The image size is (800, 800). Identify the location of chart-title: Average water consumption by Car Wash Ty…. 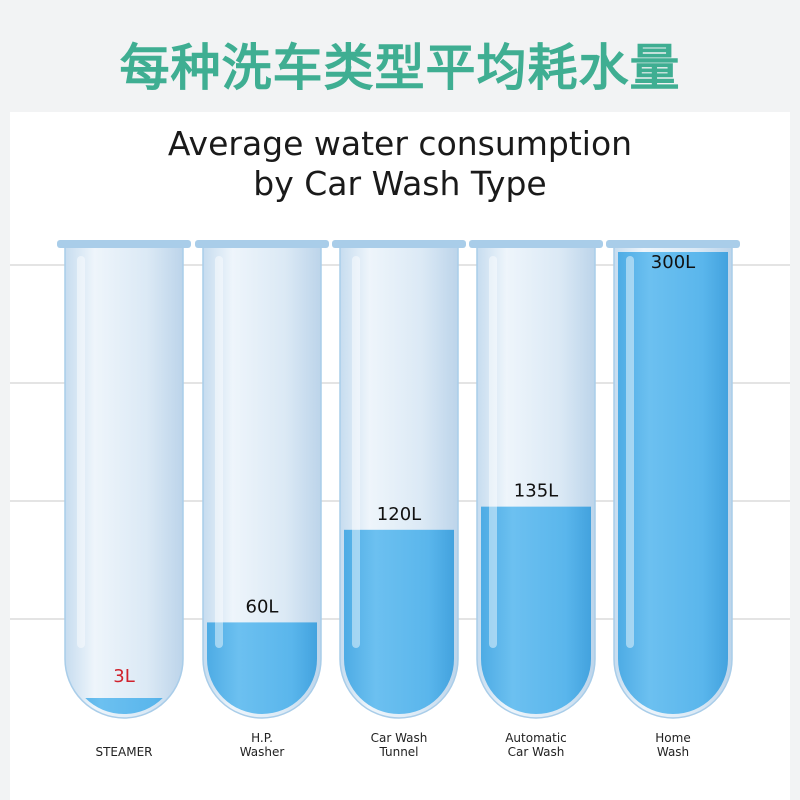
(400, 164).